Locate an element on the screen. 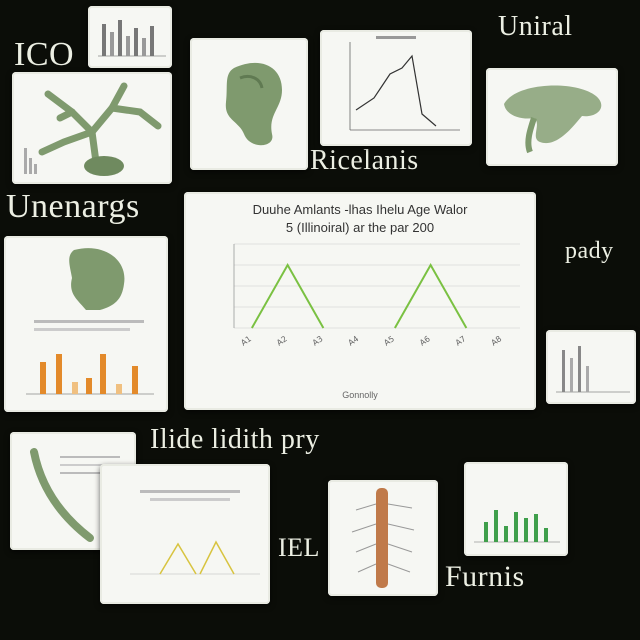 The width and height of the screenshot is (640, 640). x-tick-label: A8 is located at coordinates (496, 340).